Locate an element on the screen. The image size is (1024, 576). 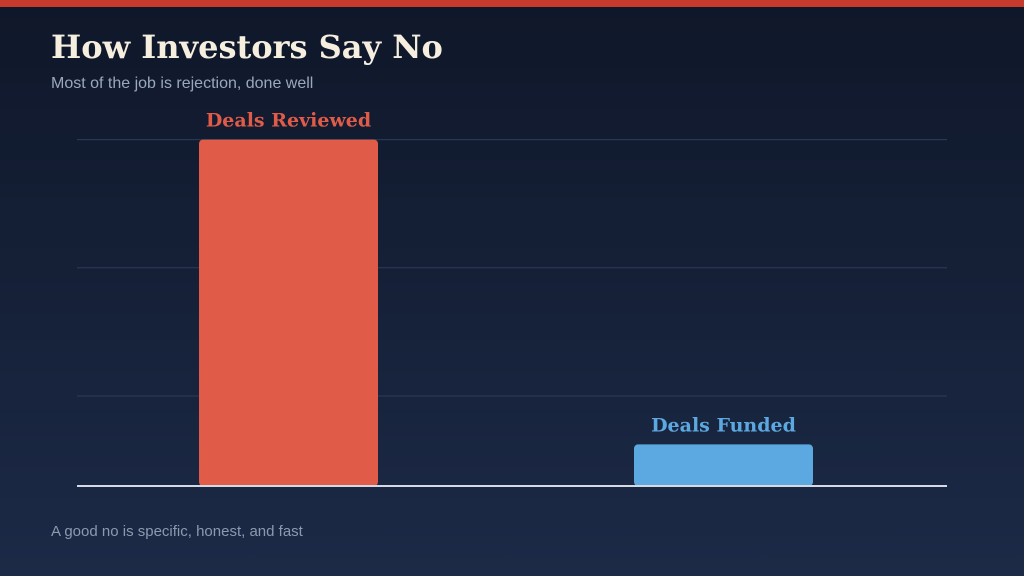
bar-deals-reviewed is located at coordinates (288, 313).